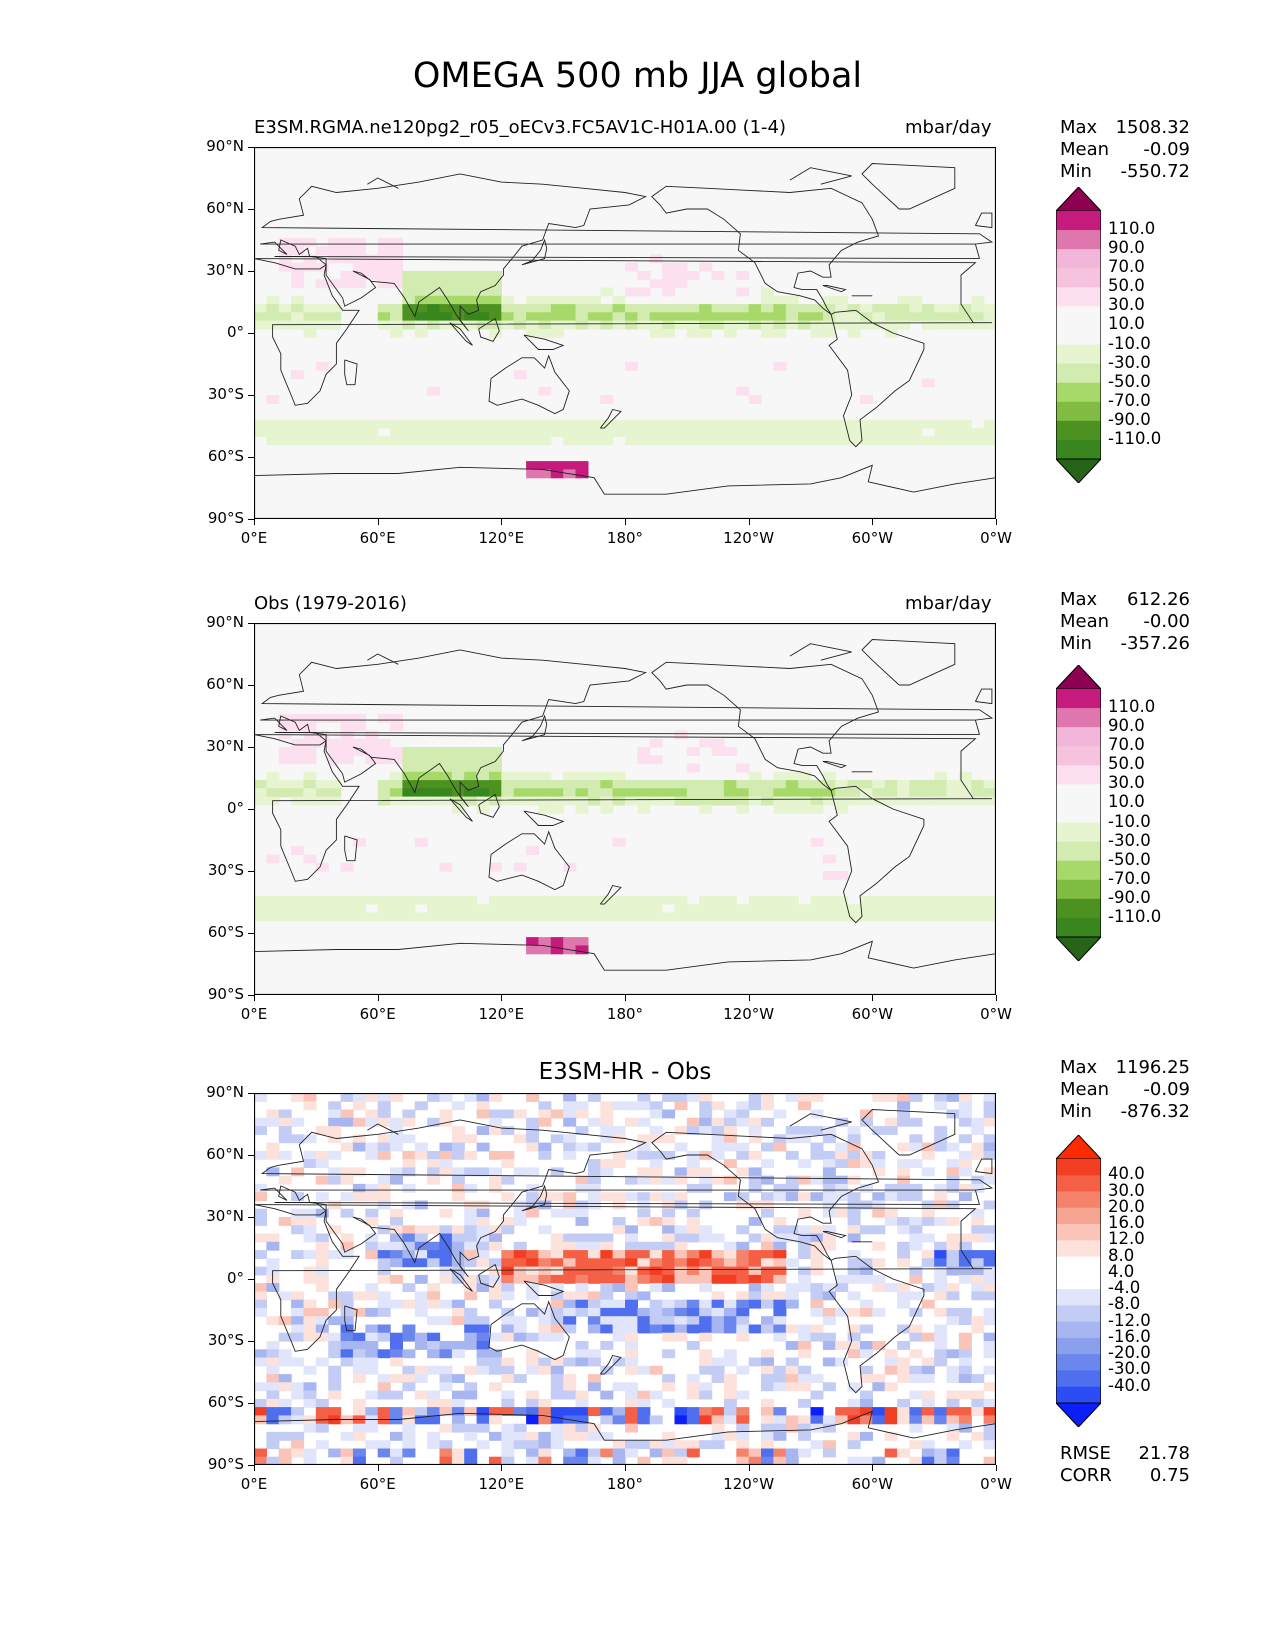 The width and height of the screenshot is (1275, 1650). Describe the element at coordinates (225, 684) in the screenshot. I see `lat-tick-label: 60°N` at that location.